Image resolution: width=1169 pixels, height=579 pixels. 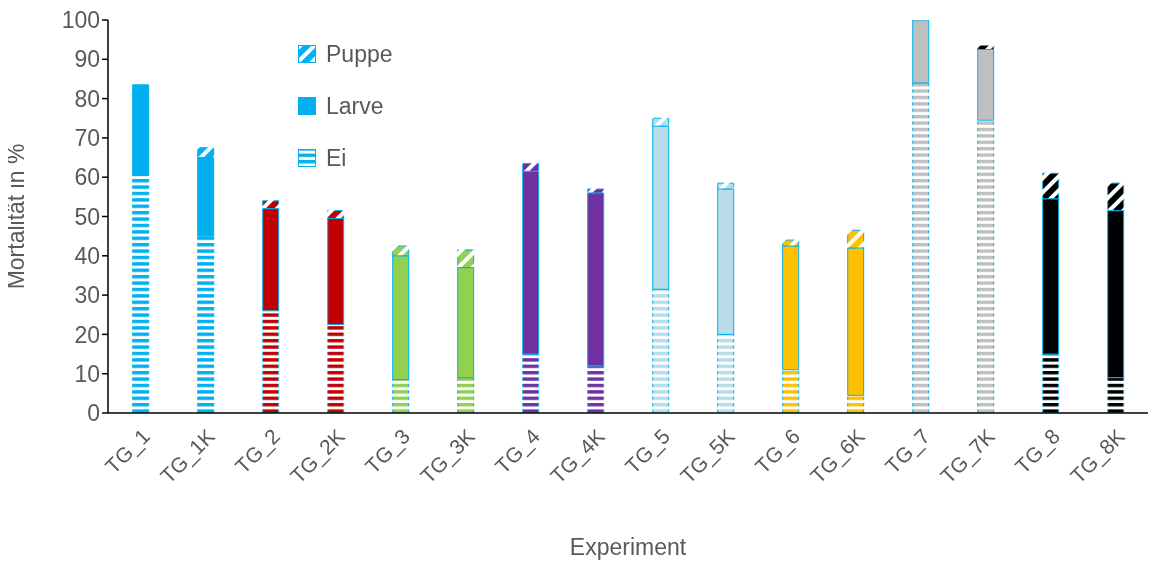 What do you see at coordinates (87, 177) in the screenshot?
I see `y-tick-label: 60` at bounding box center [87, 177].